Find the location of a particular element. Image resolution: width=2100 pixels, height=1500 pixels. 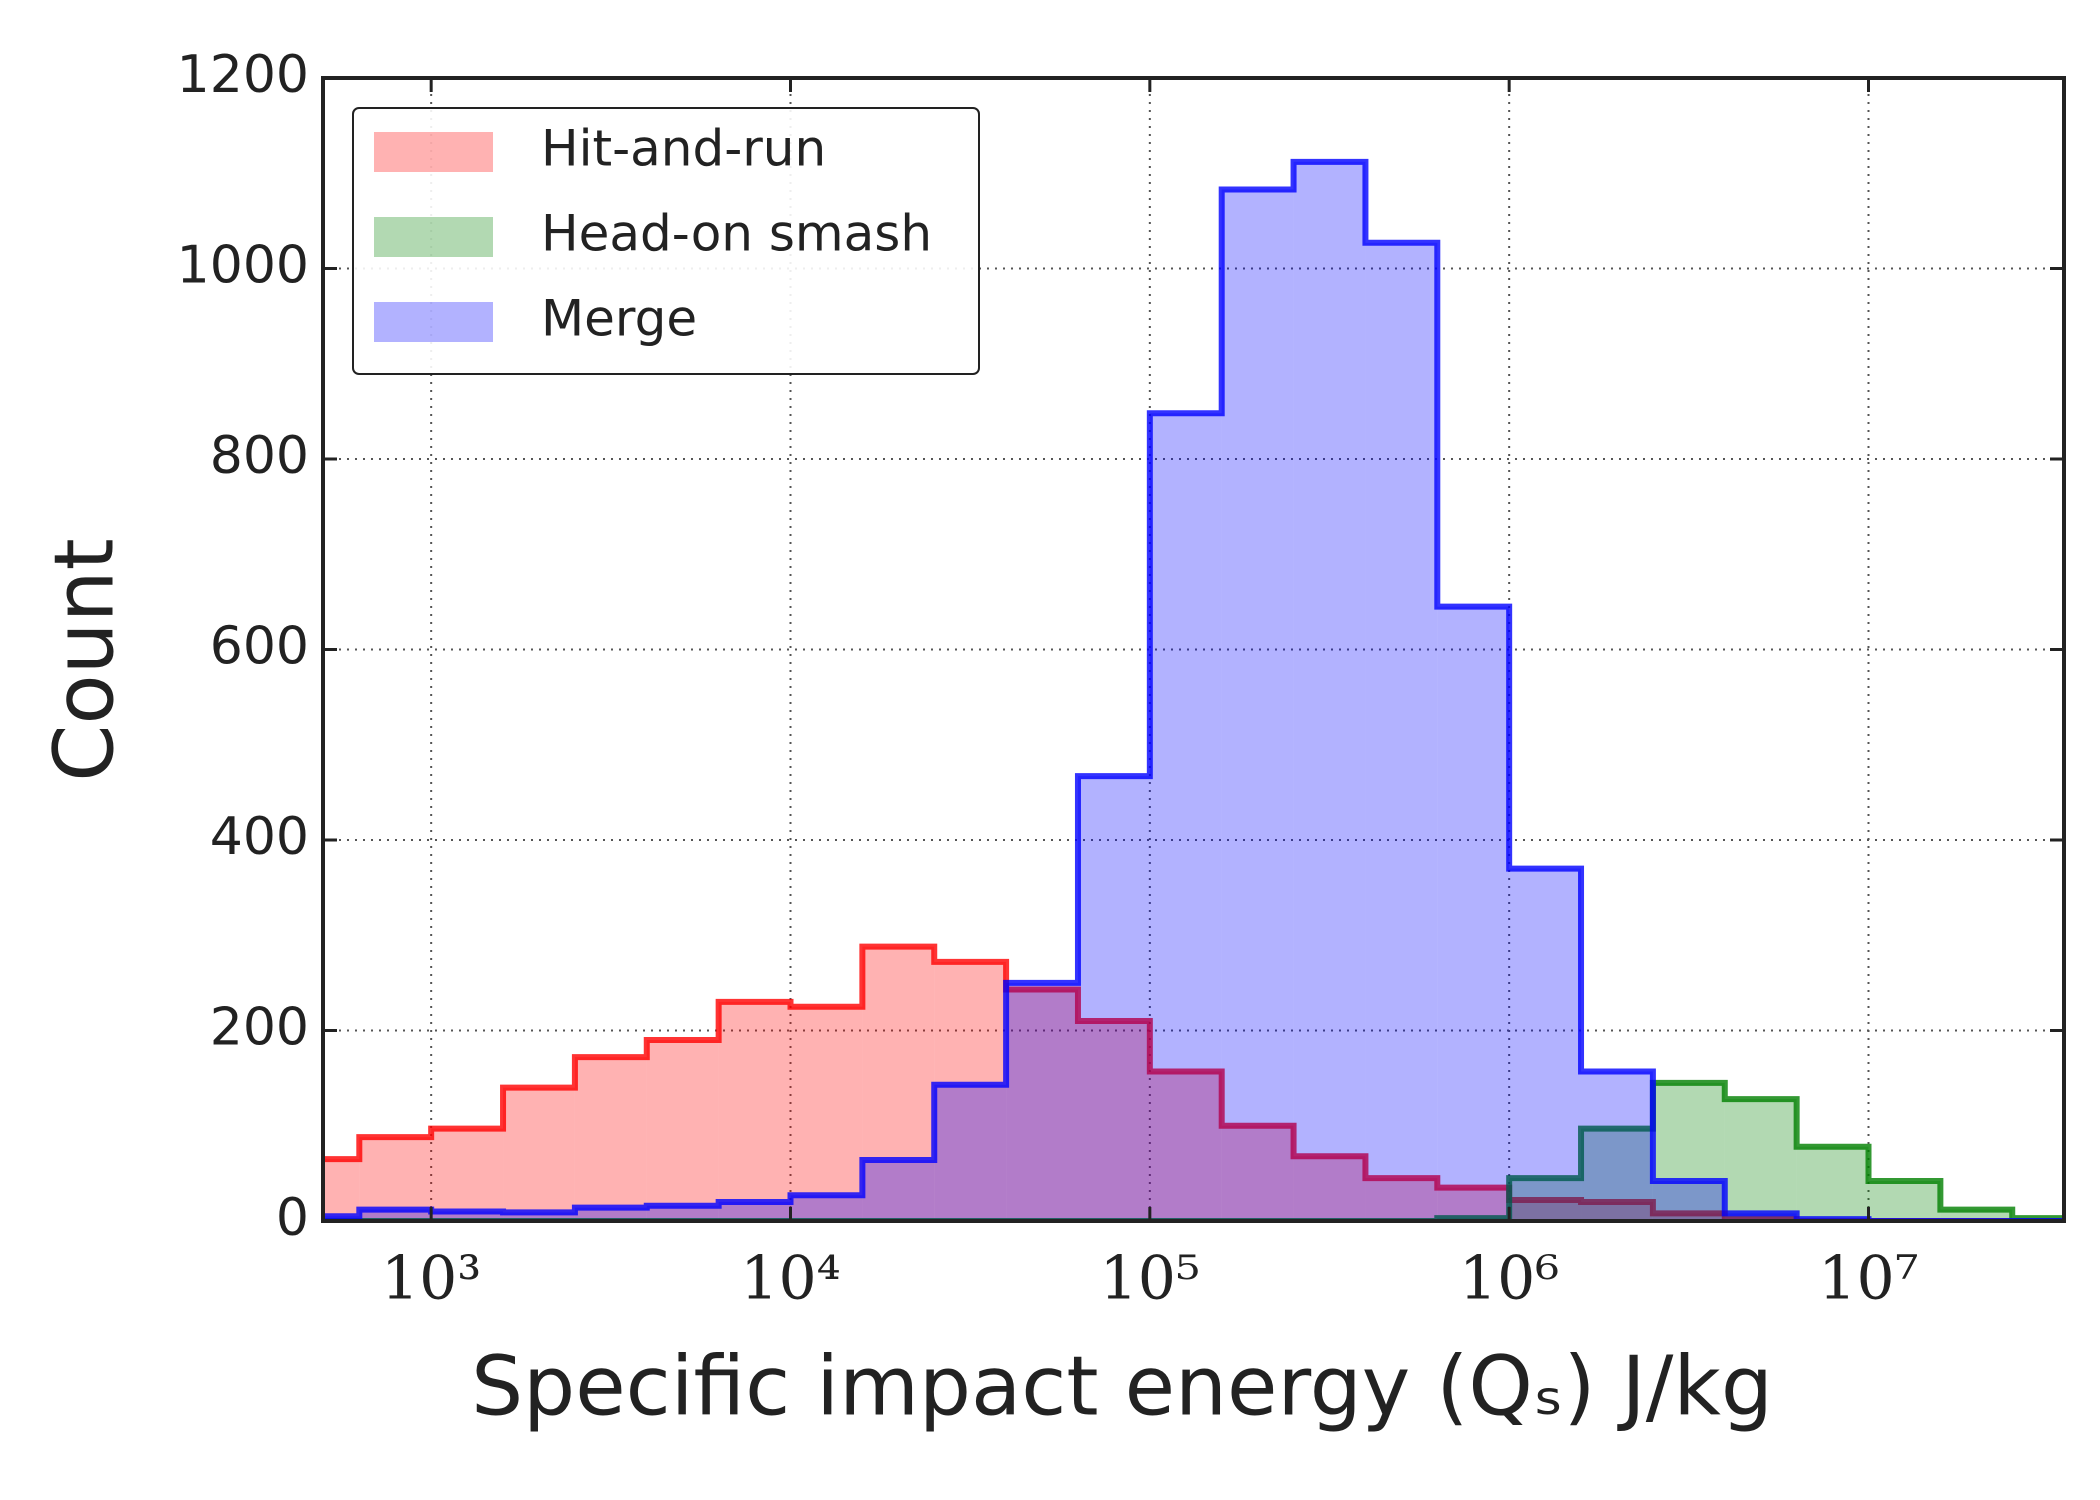

y-tick-label: 1200 is located at coordinates (243, 75).